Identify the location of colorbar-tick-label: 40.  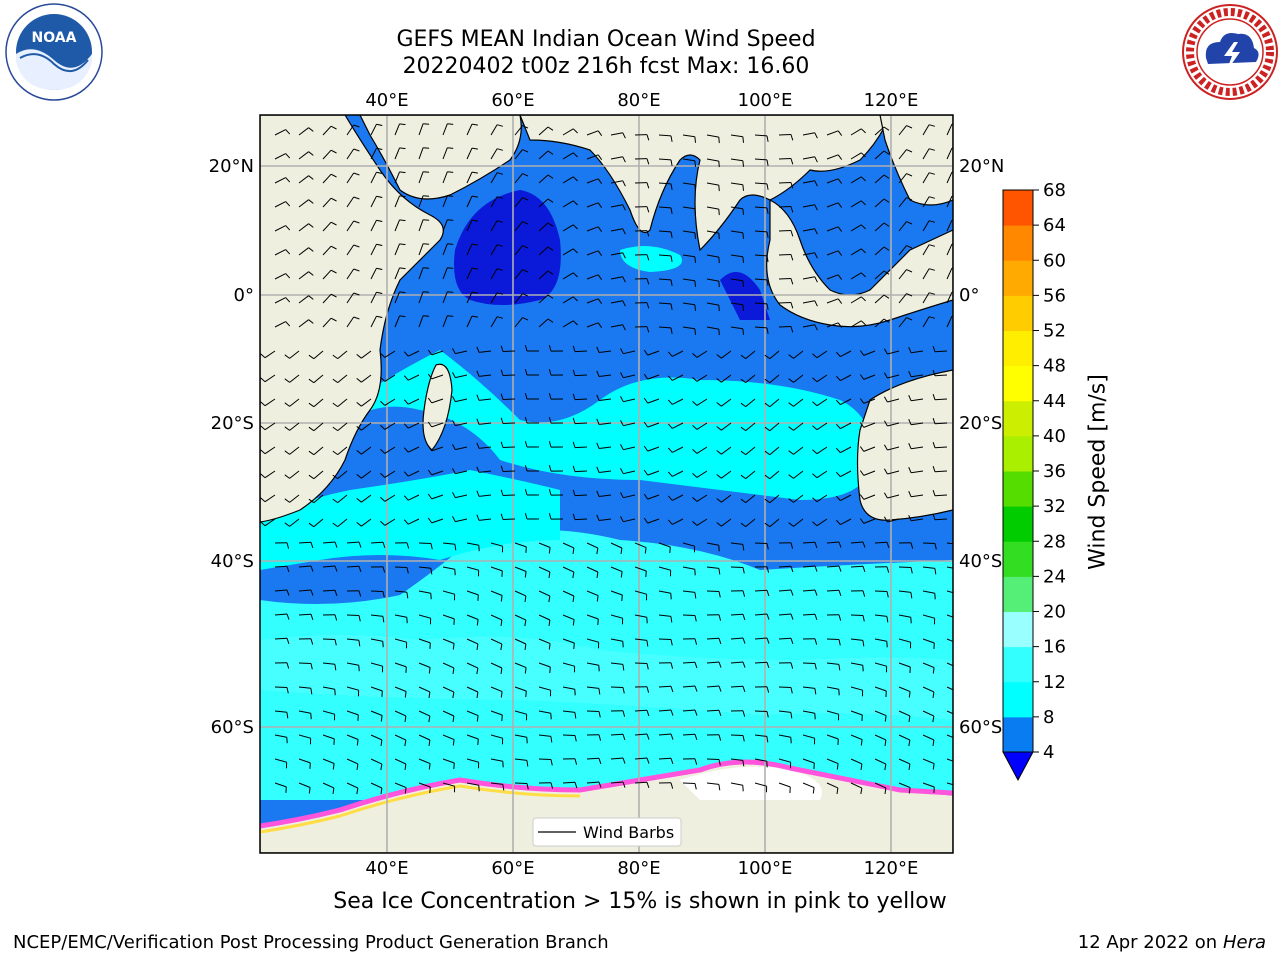
(1054, 436).